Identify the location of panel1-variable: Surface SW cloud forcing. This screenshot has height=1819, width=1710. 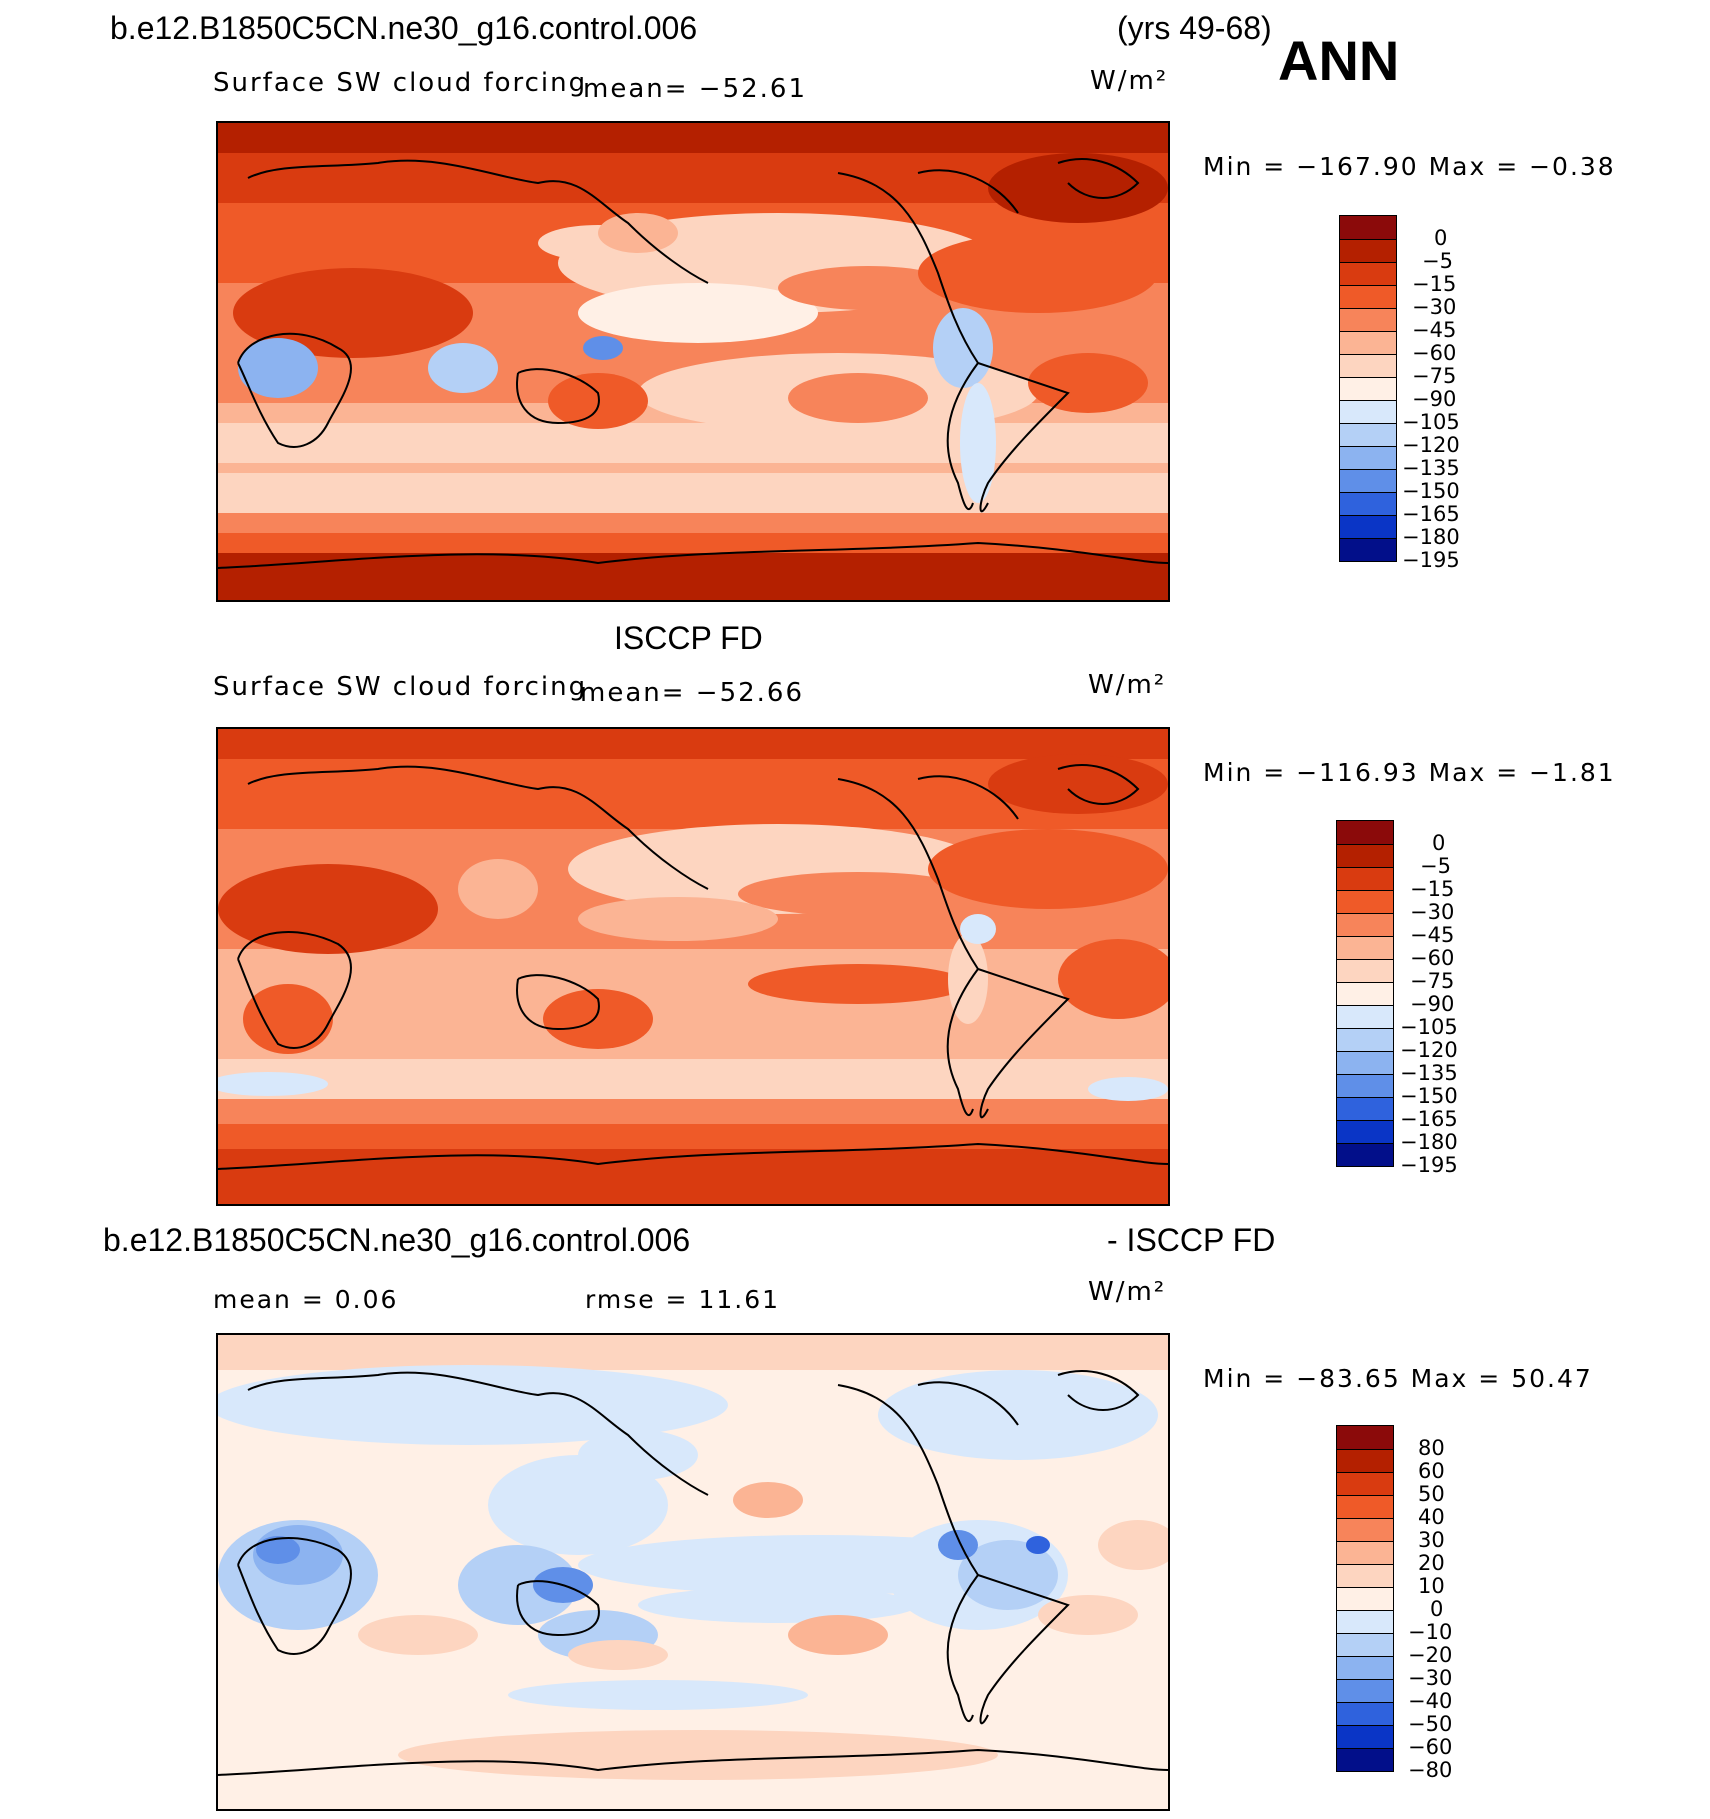
(400, 83).